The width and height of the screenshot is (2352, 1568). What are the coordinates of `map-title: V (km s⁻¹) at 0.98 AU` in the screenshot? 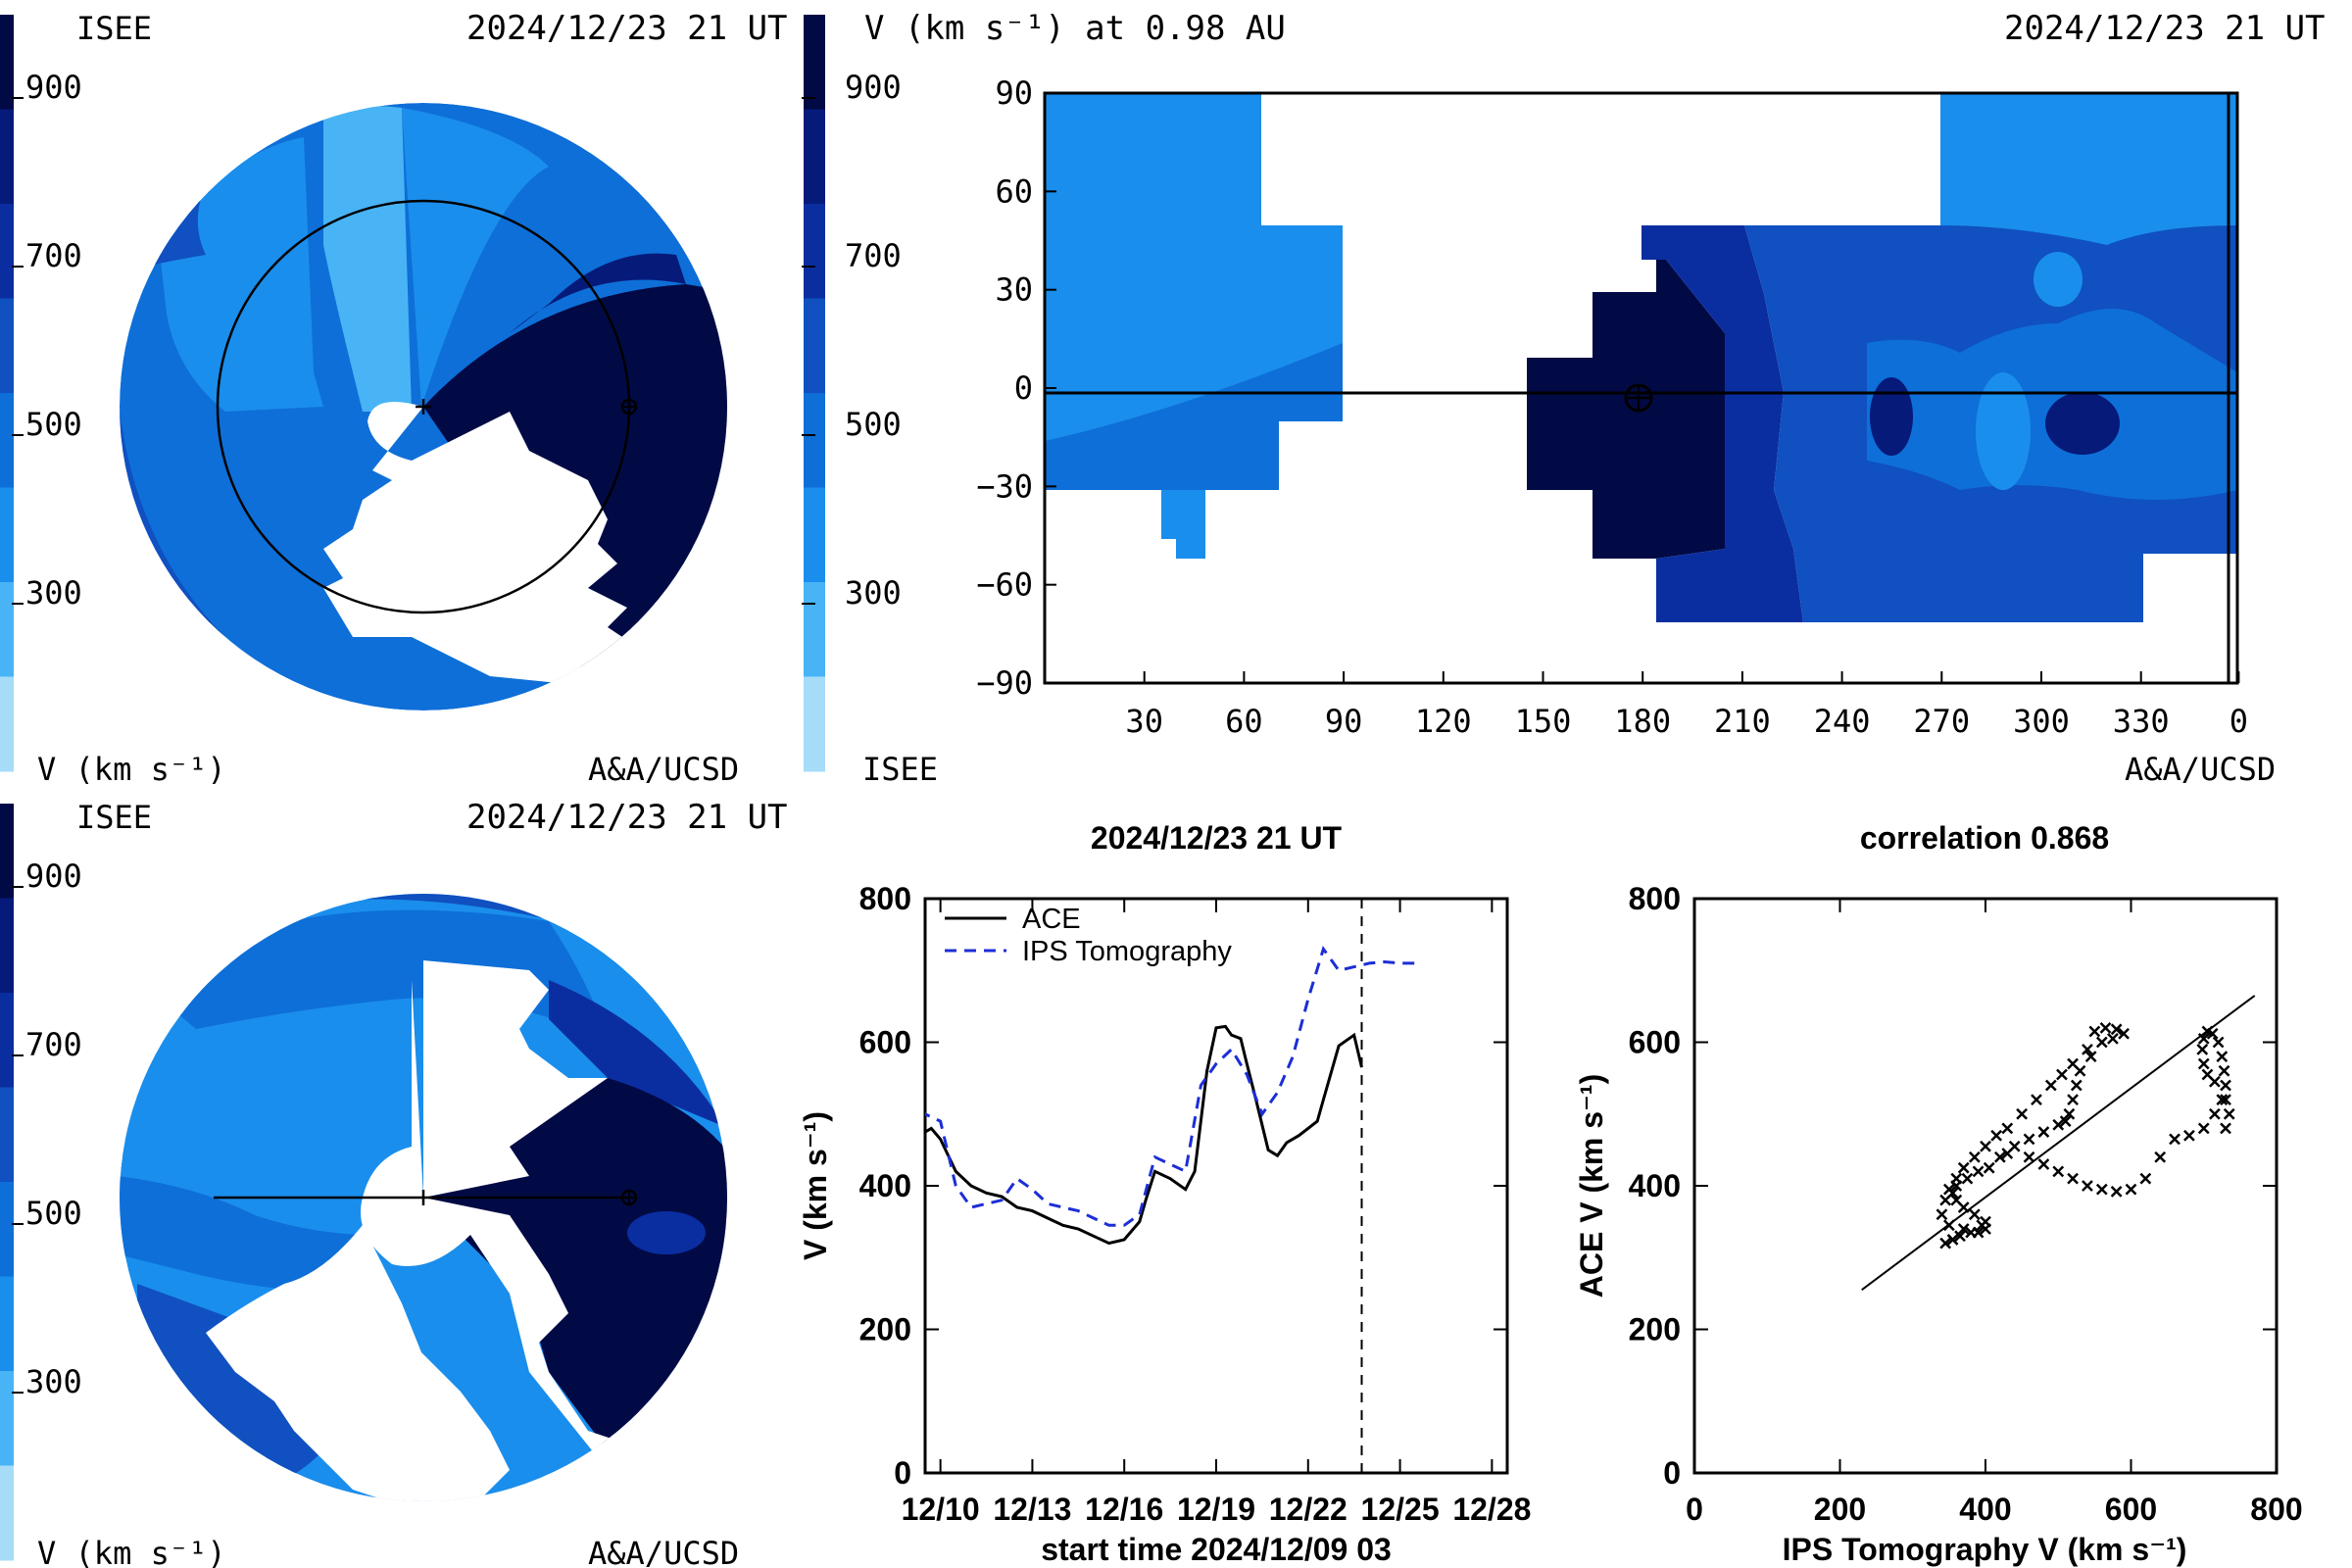 It's located at (1075, 28).